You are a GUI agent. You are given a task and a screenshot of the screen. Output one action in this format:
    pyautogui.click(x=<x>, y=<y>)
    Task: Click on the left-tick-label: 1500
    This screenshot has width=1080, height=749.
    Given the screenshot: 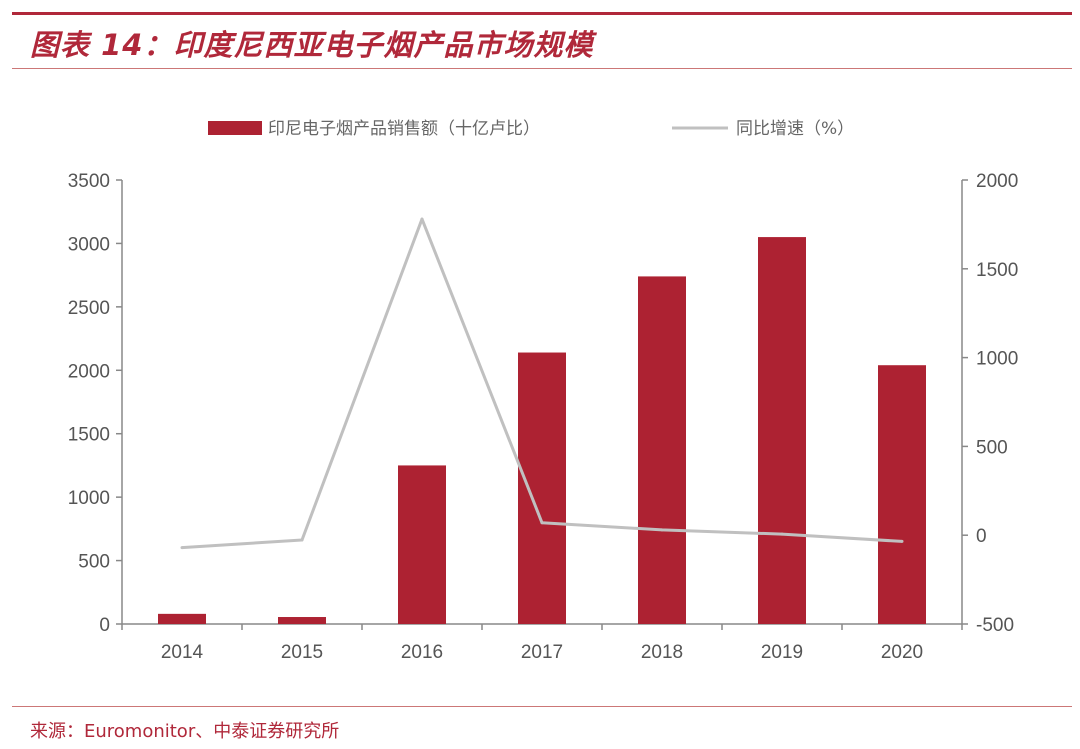 What is the action you would take?
    pyautogui.click(x=89, y=435)
    